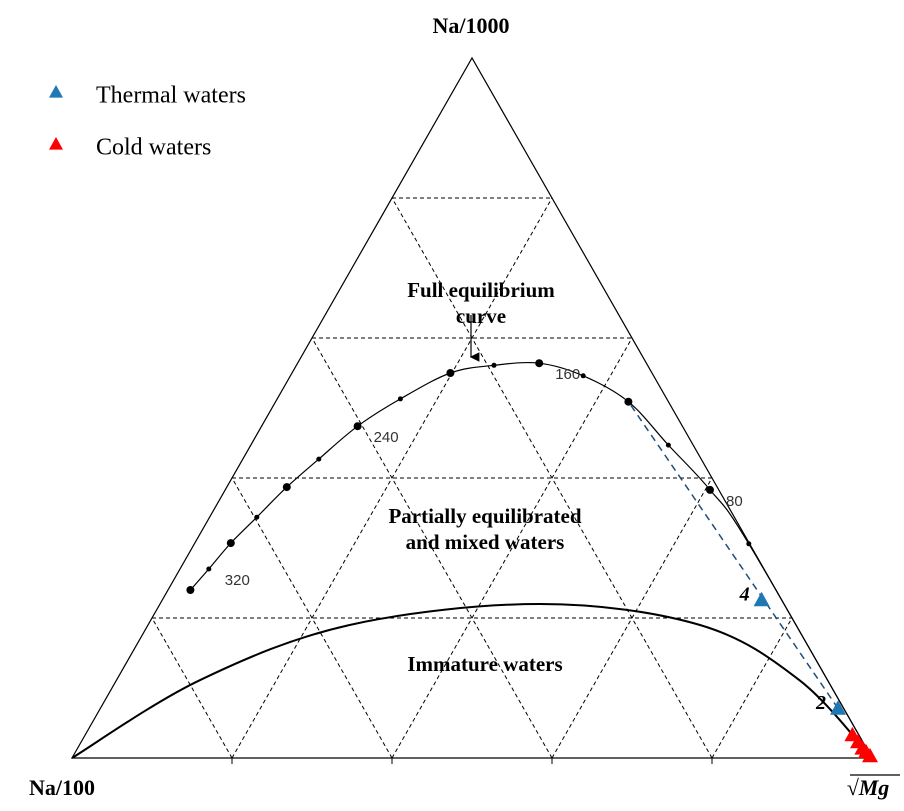 The image size is (904, 811). What do you see at coordinates (820, 703) in the screenshot?
I see `sample-label: 2` at bounding box center [820, 703].